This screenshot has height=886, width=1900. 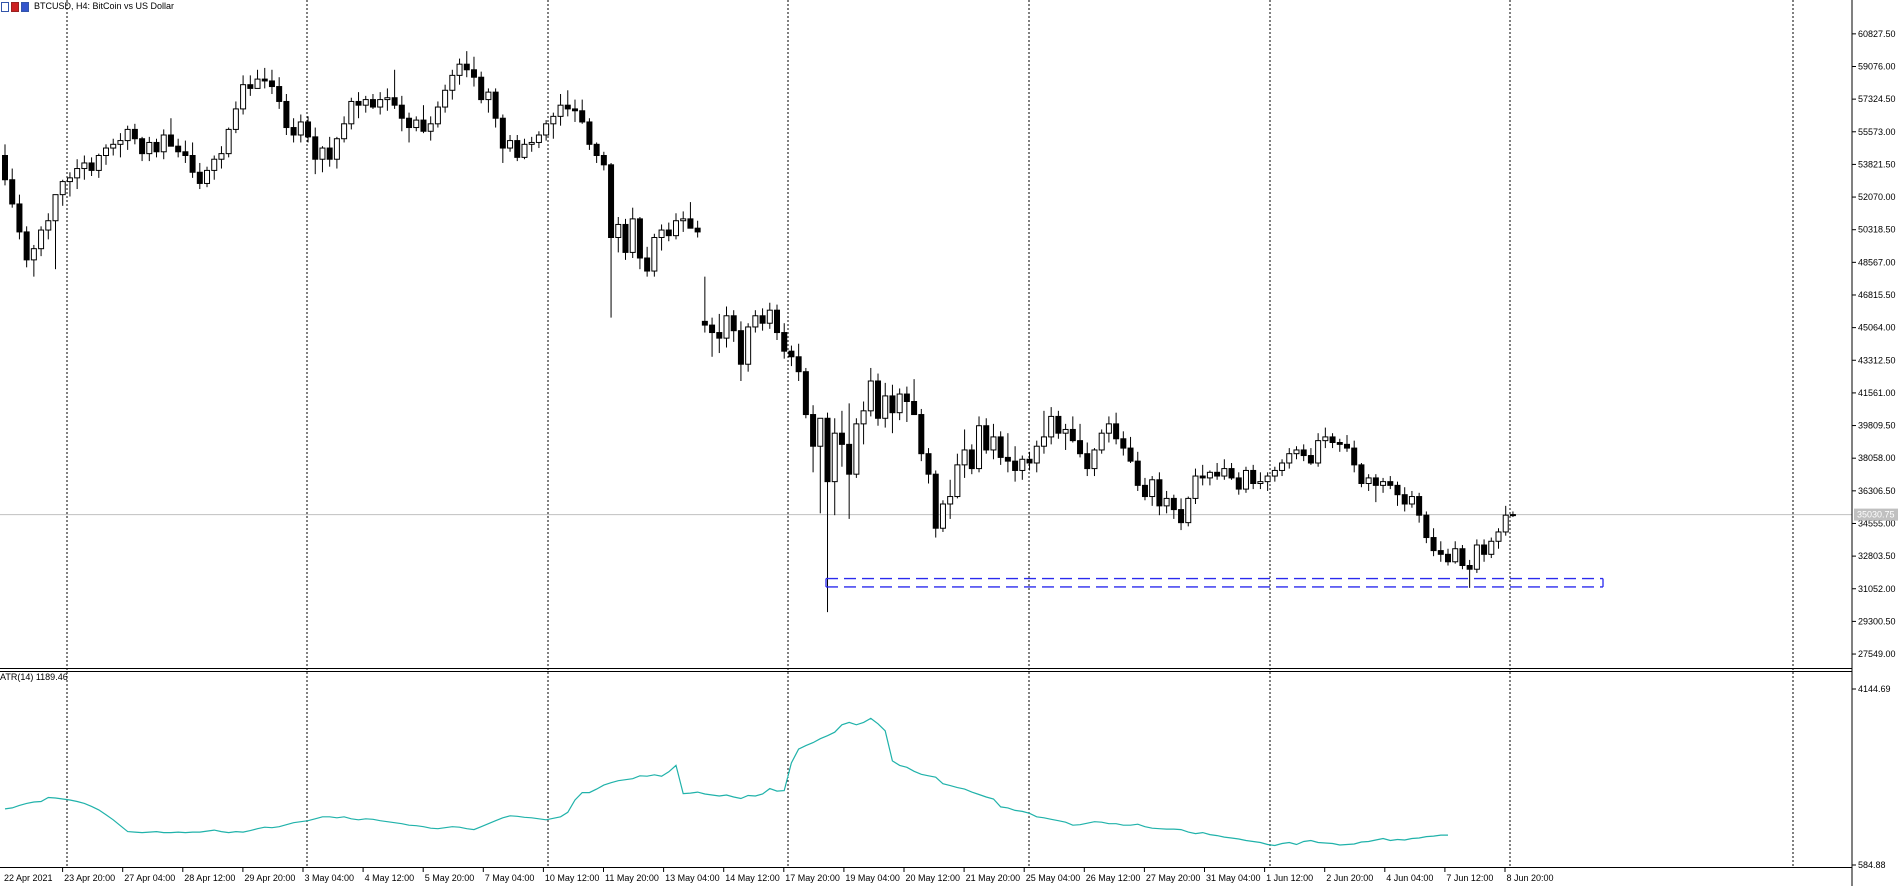 What do you see at coordinates (1877, 132) in the screenshot?
I see `price-tick-label: 55573.00` at bounding box center [1877, 132].